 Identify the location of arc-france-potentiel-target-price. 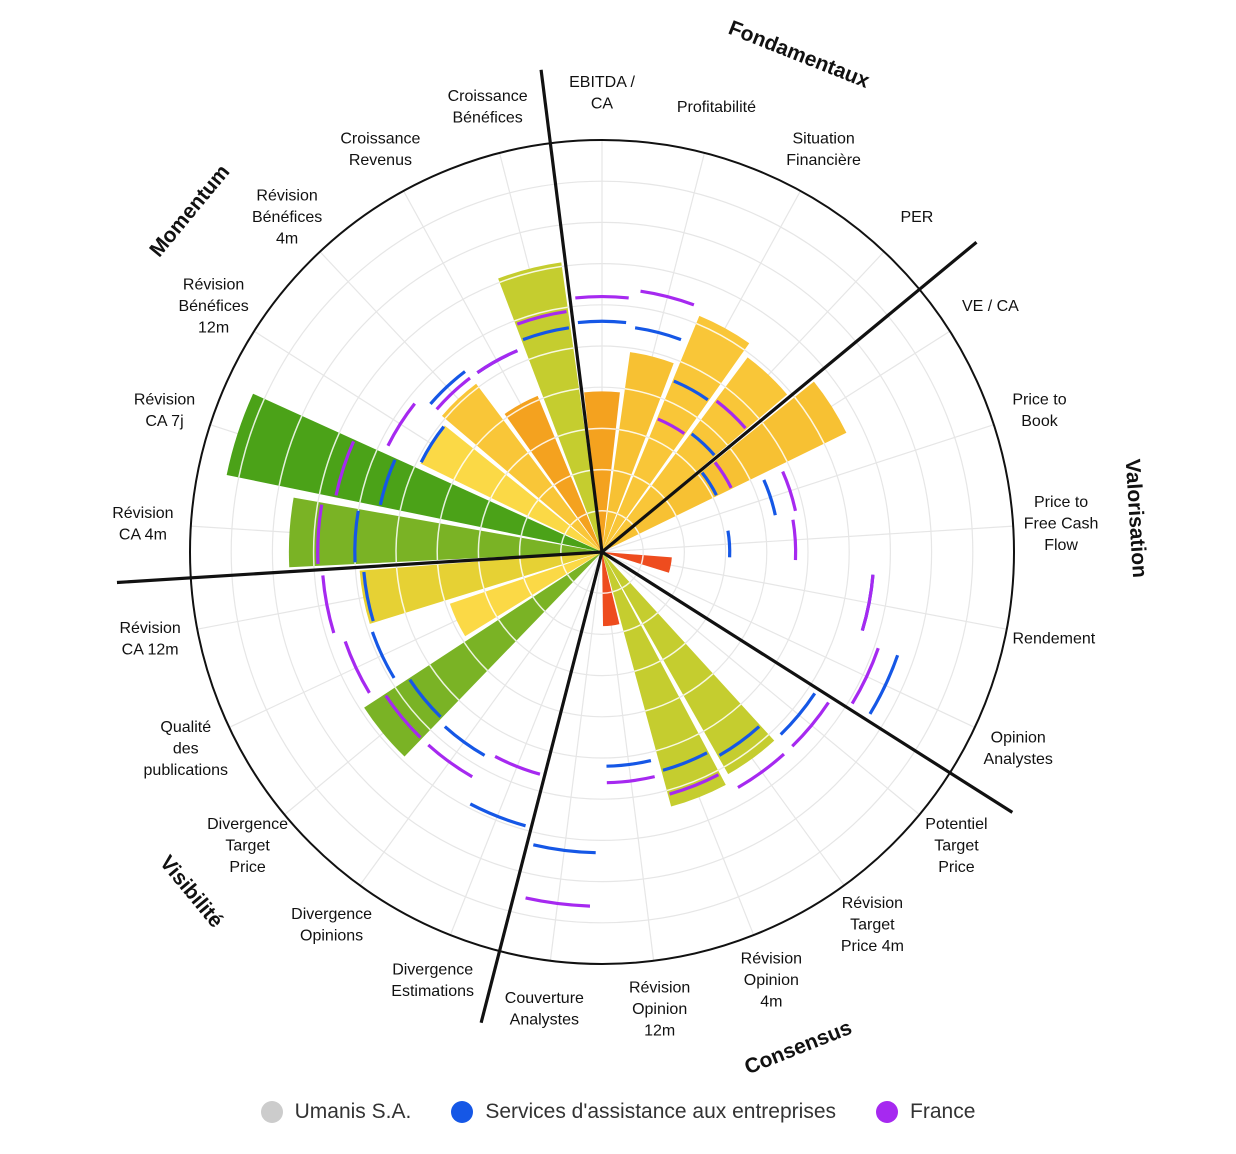
(810, 724).